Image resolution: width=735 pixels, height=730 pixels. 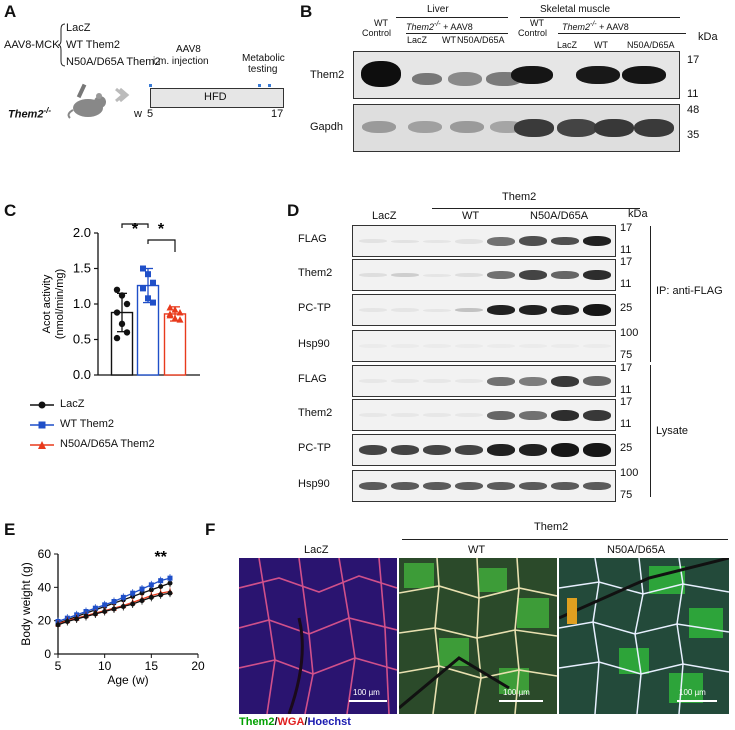 What do you see at coordinates (672, 431) in the screenshot?
I see `lysate-label: Lysate` at bounding box center [672, 431].